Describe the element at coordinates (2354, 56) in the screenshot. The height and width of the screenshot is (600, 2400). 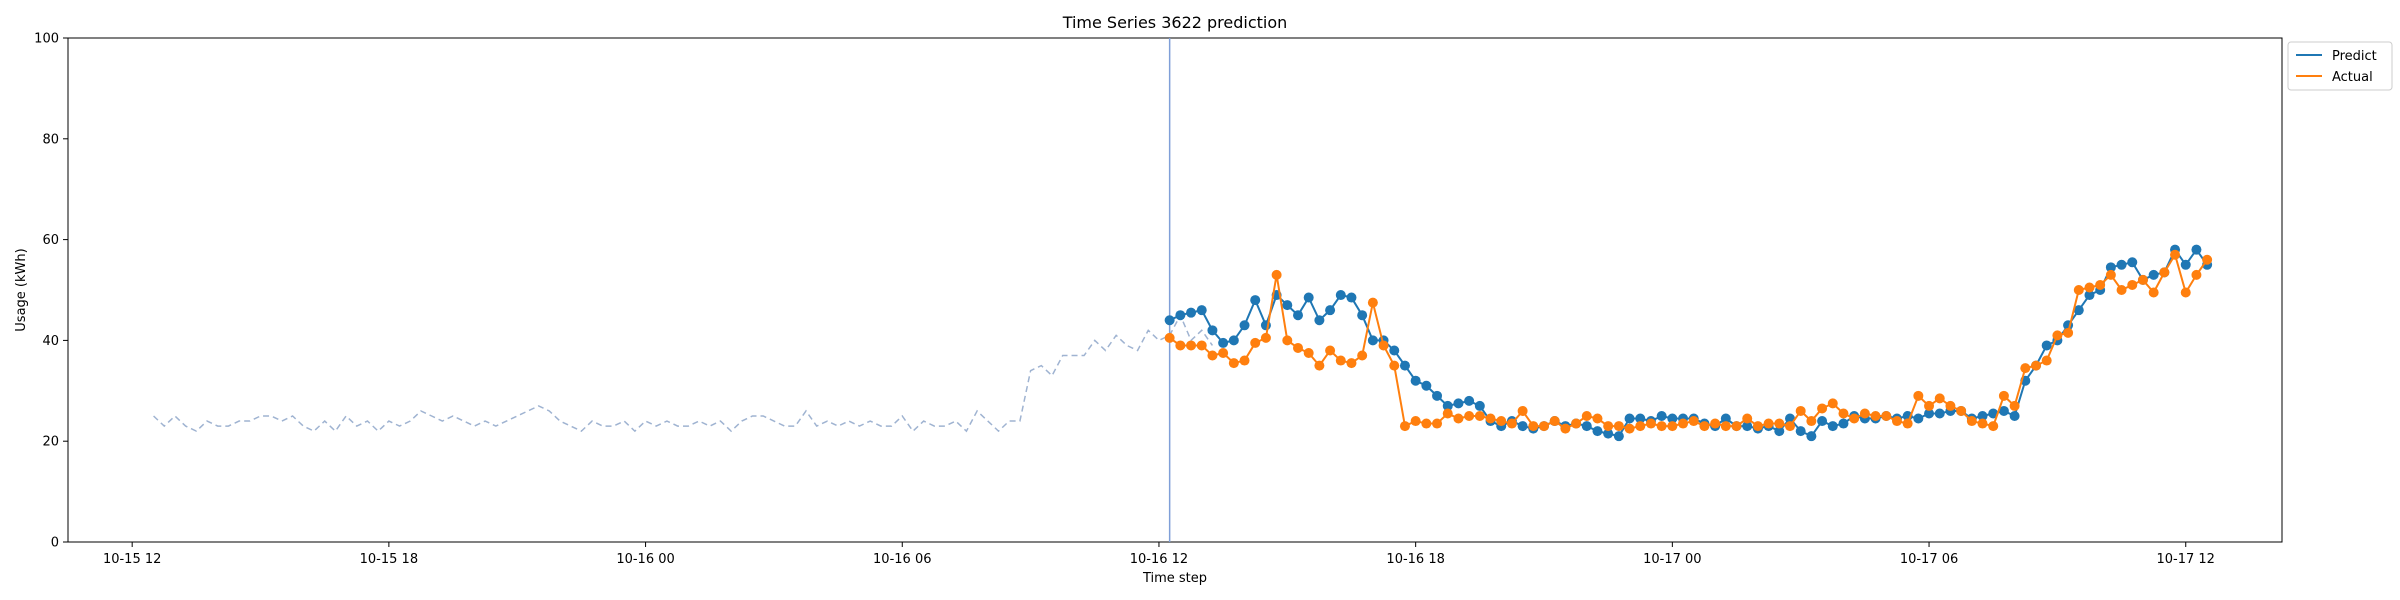
I see `legend-label-predict: Predict` at that location.